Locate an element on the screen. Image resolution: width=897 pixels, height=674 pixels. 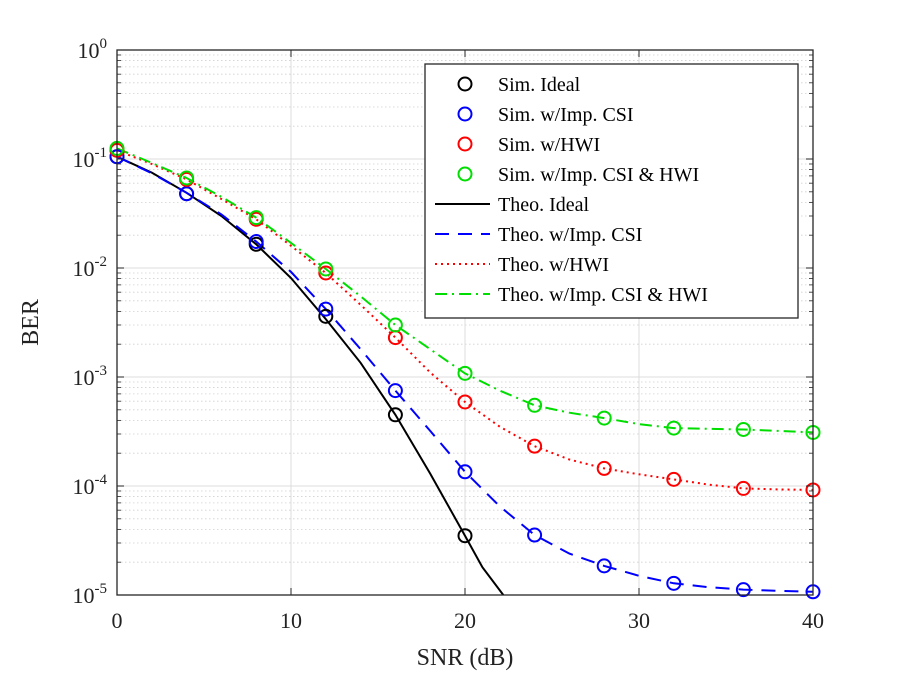
legend-label: Theo. w/Imp. CSI is located at coordinates (570, 235).